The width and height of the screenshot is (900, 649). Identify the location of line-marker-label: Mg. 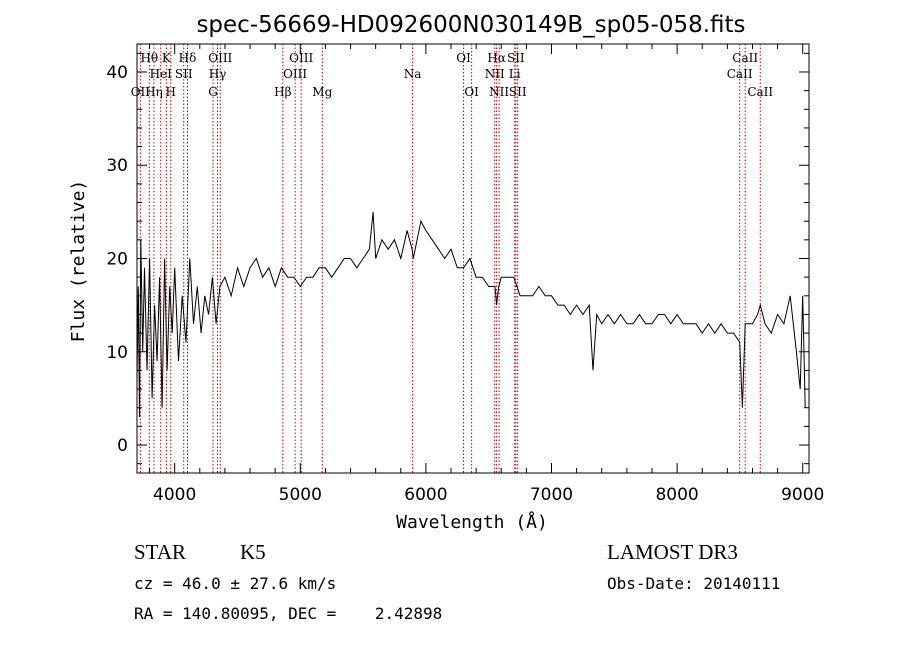
(322, 92).